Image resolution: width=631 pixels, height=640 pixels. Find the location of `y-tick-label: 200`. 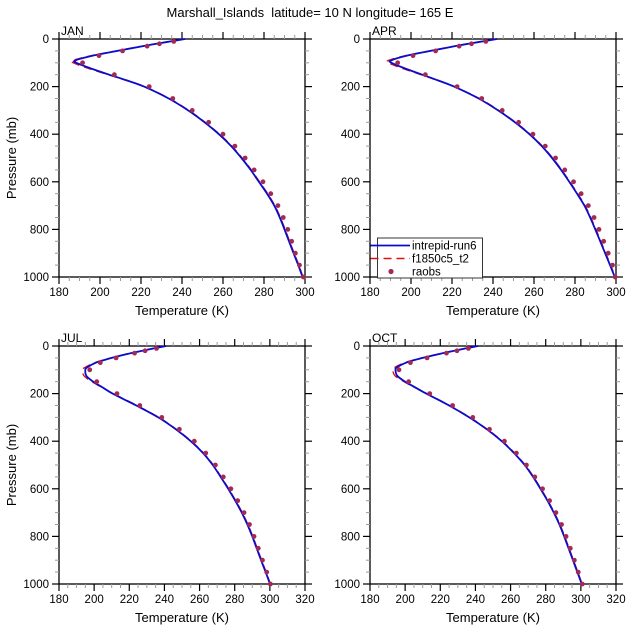

y-tick-label: 200 is located at coordinates (39, 395).